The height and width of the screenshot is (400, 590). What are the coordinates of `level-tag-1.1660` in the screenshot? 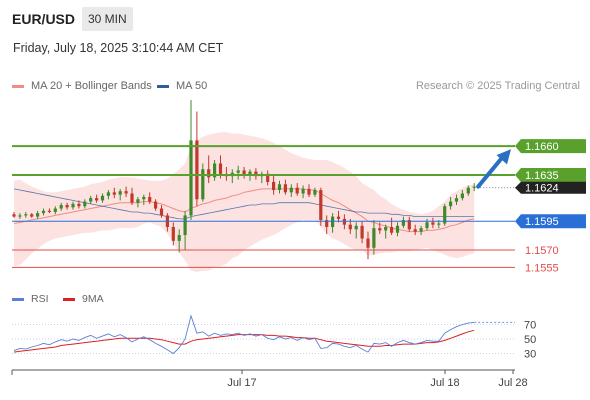 It's located at (550, 146).